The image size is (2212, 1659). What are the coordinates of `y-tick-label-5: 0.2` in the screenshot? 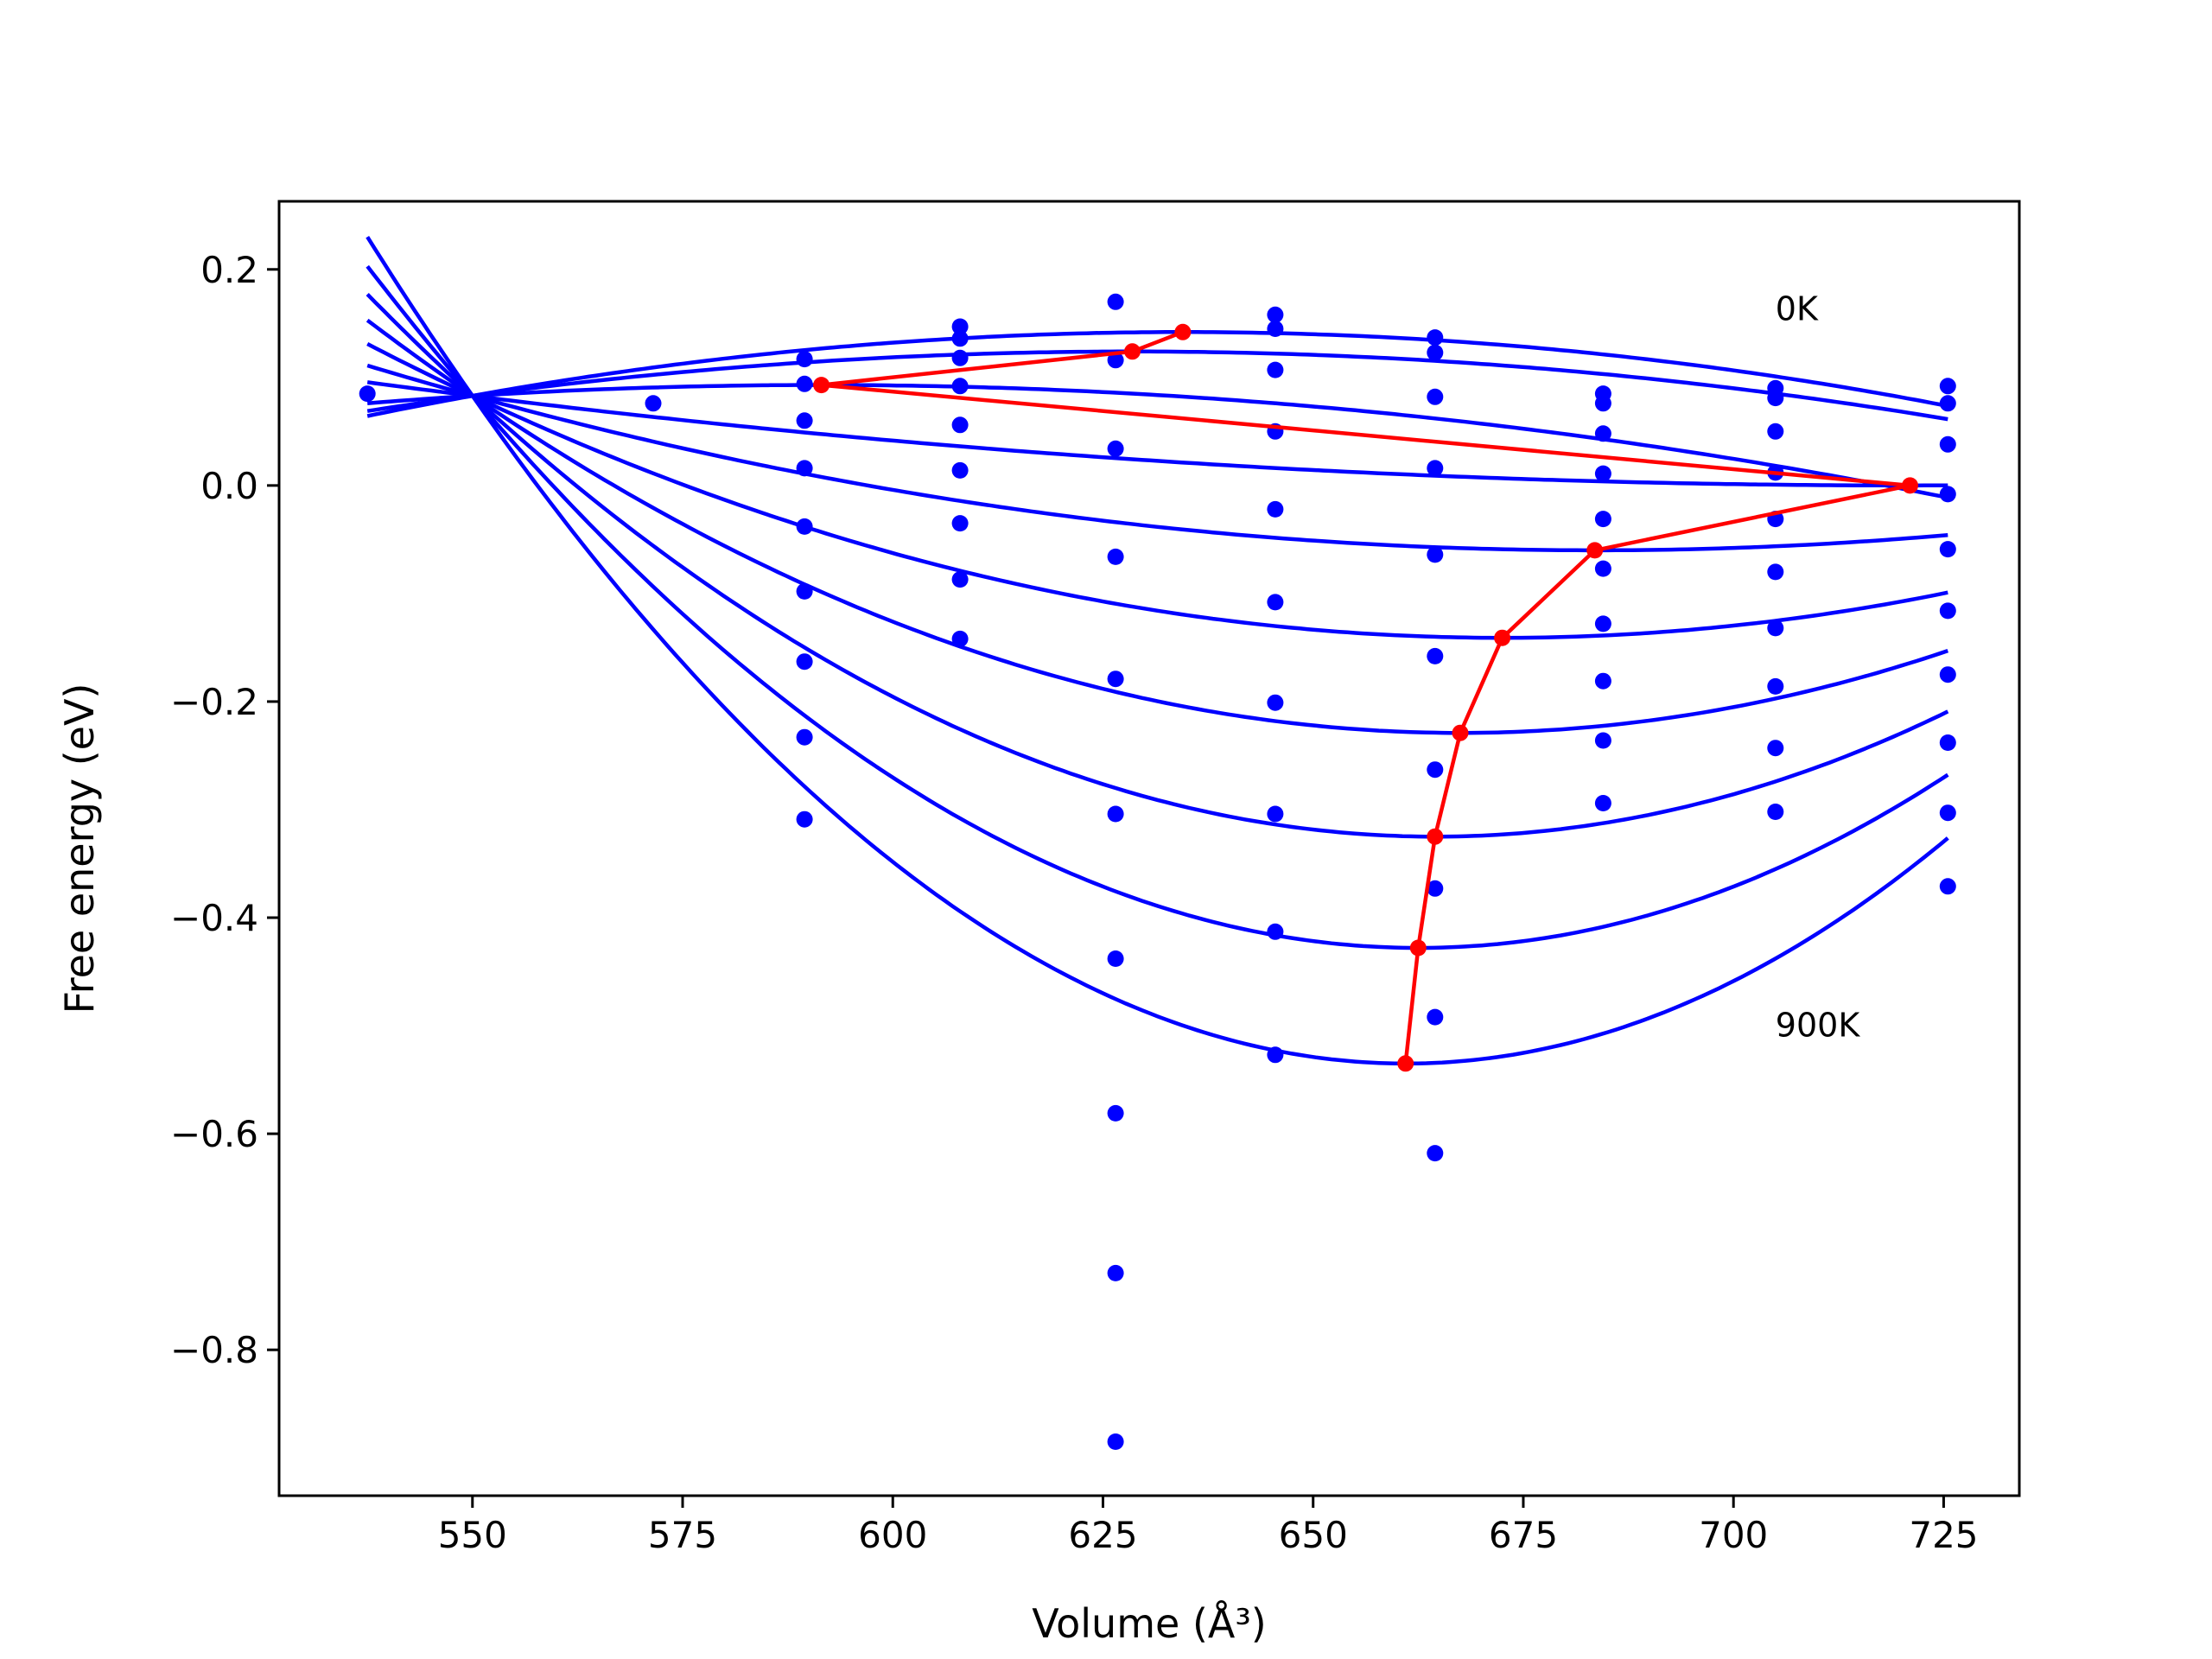 It's located at (229, 270).